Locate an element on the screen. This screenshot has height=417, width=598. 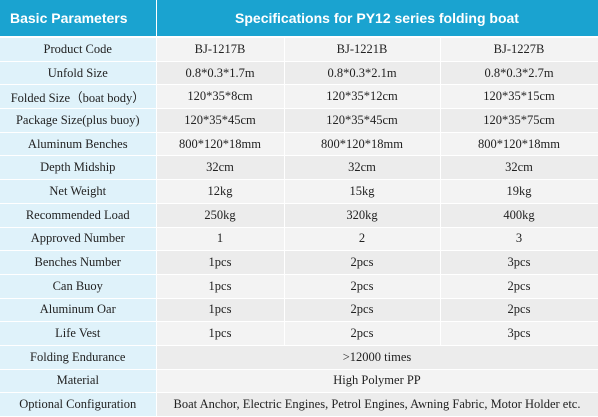
row-label: Benches Number is located at coordinates (78, 262).